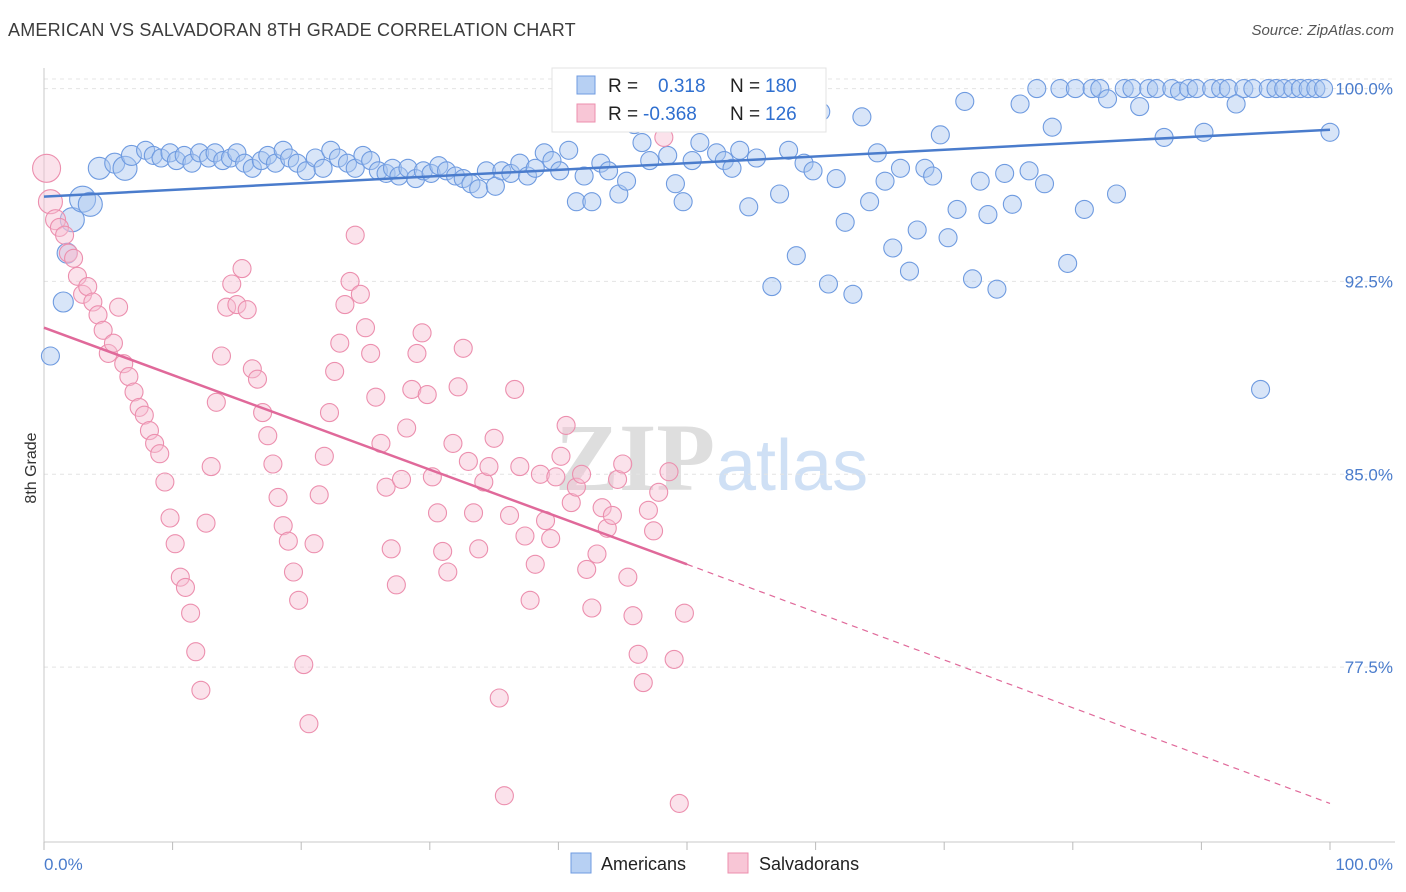 The image size is (1406, 892). I want to click on legend-americans-swatch, so click(581, 863).